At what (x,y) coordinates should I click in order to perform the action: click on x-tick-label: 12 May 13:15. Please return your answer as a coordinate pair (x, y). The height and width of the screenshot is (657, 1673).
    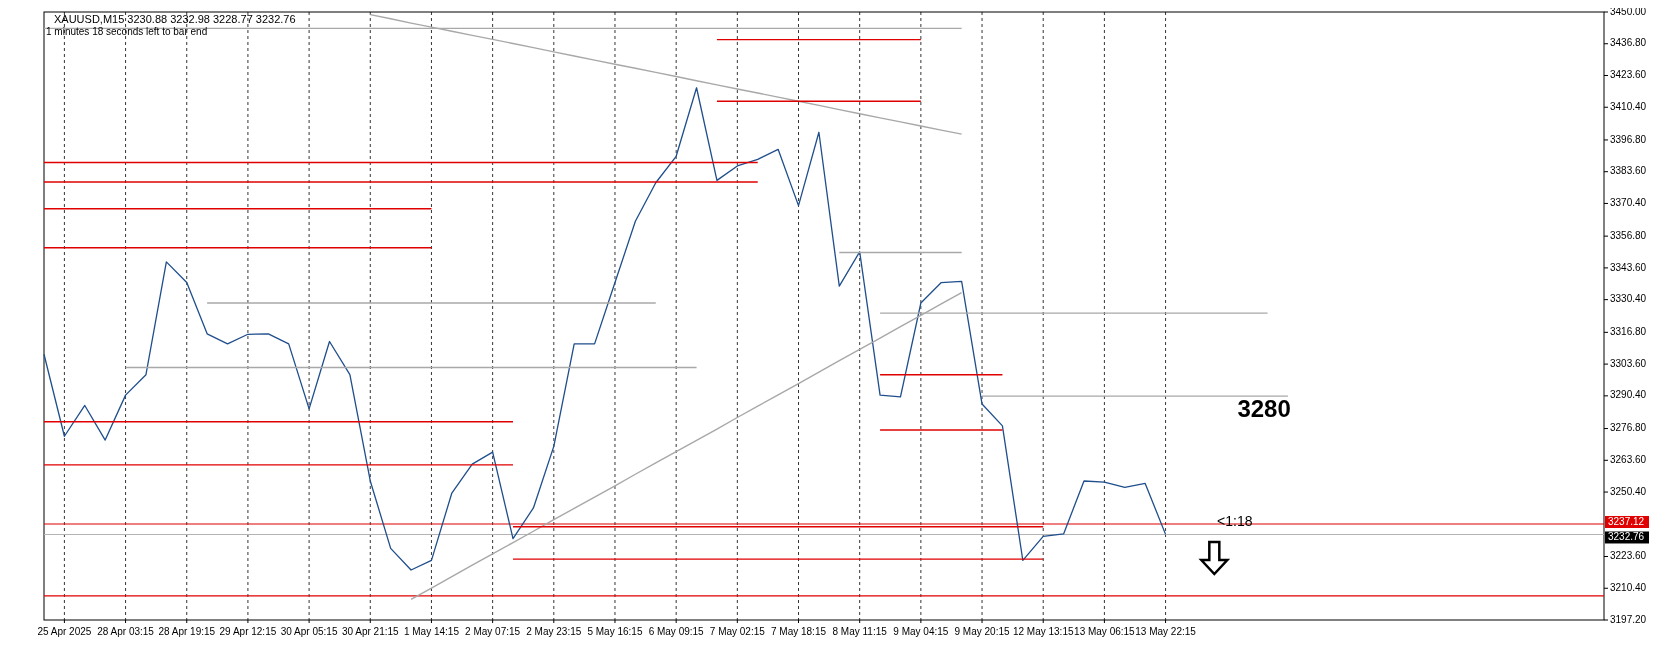
    Looking at the image, I should click on (1043, 631).